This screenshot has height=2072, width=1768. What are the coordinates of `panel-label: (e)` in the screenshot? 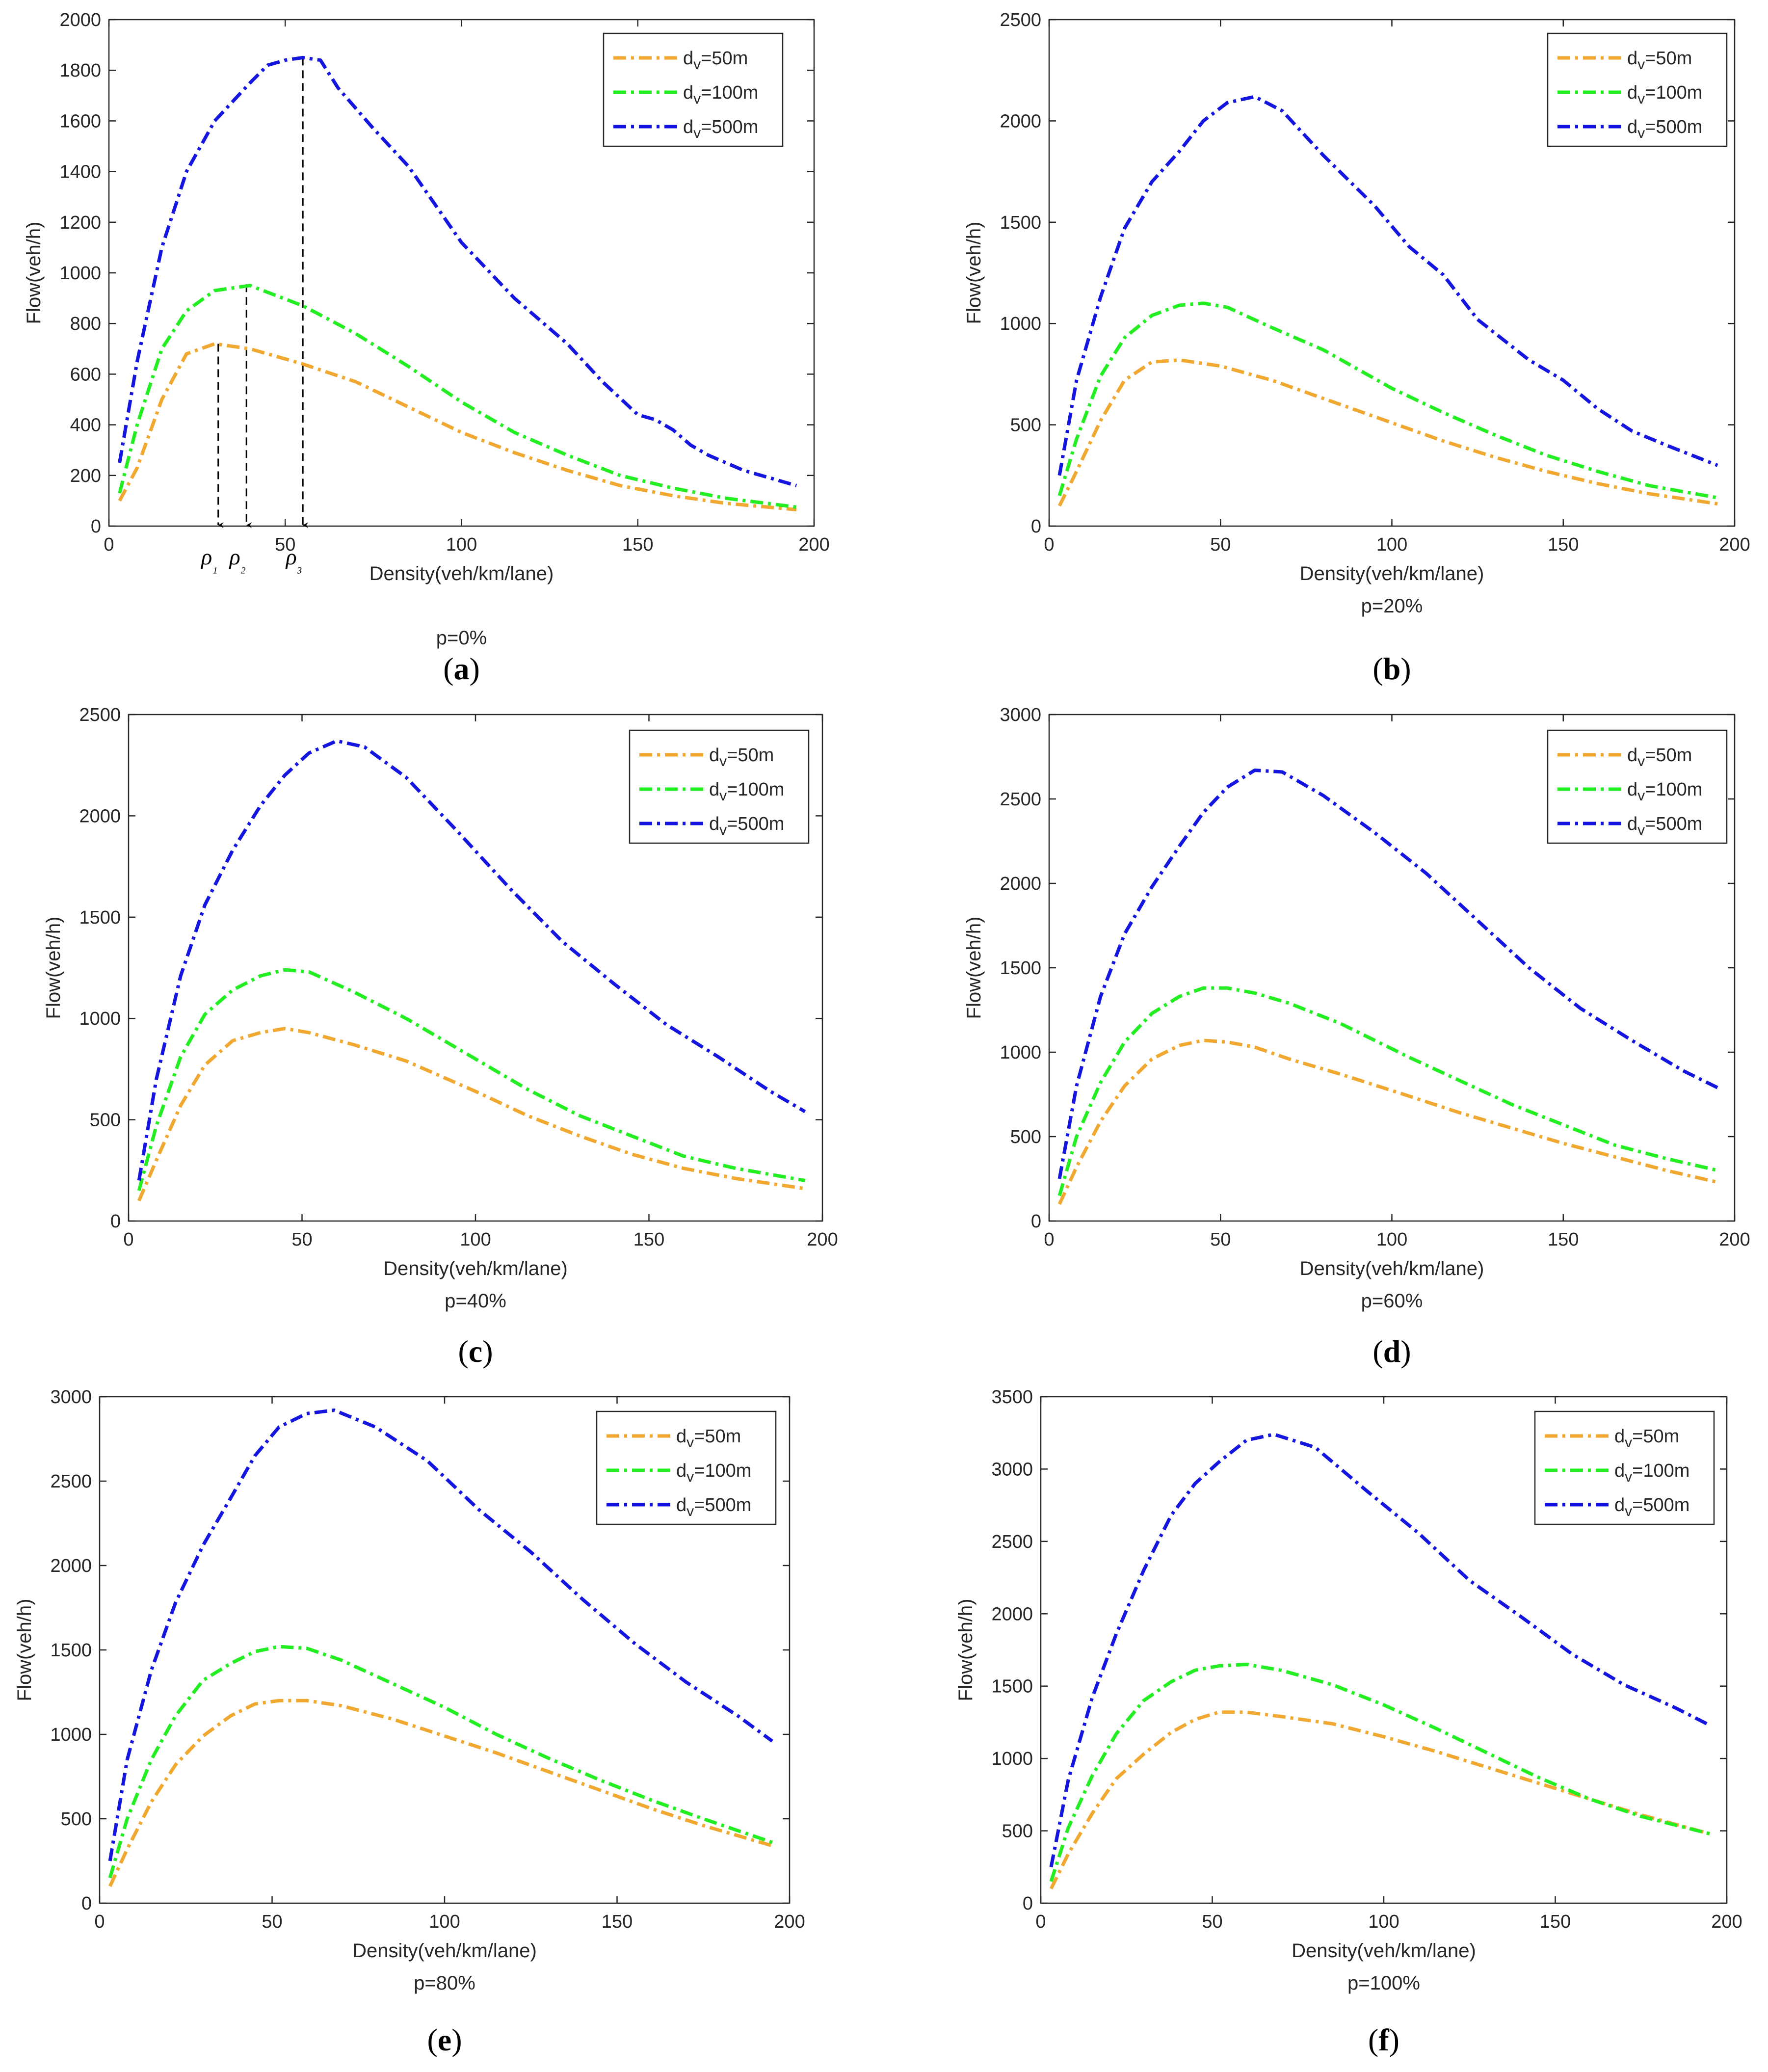 It's located at (444, 2040).